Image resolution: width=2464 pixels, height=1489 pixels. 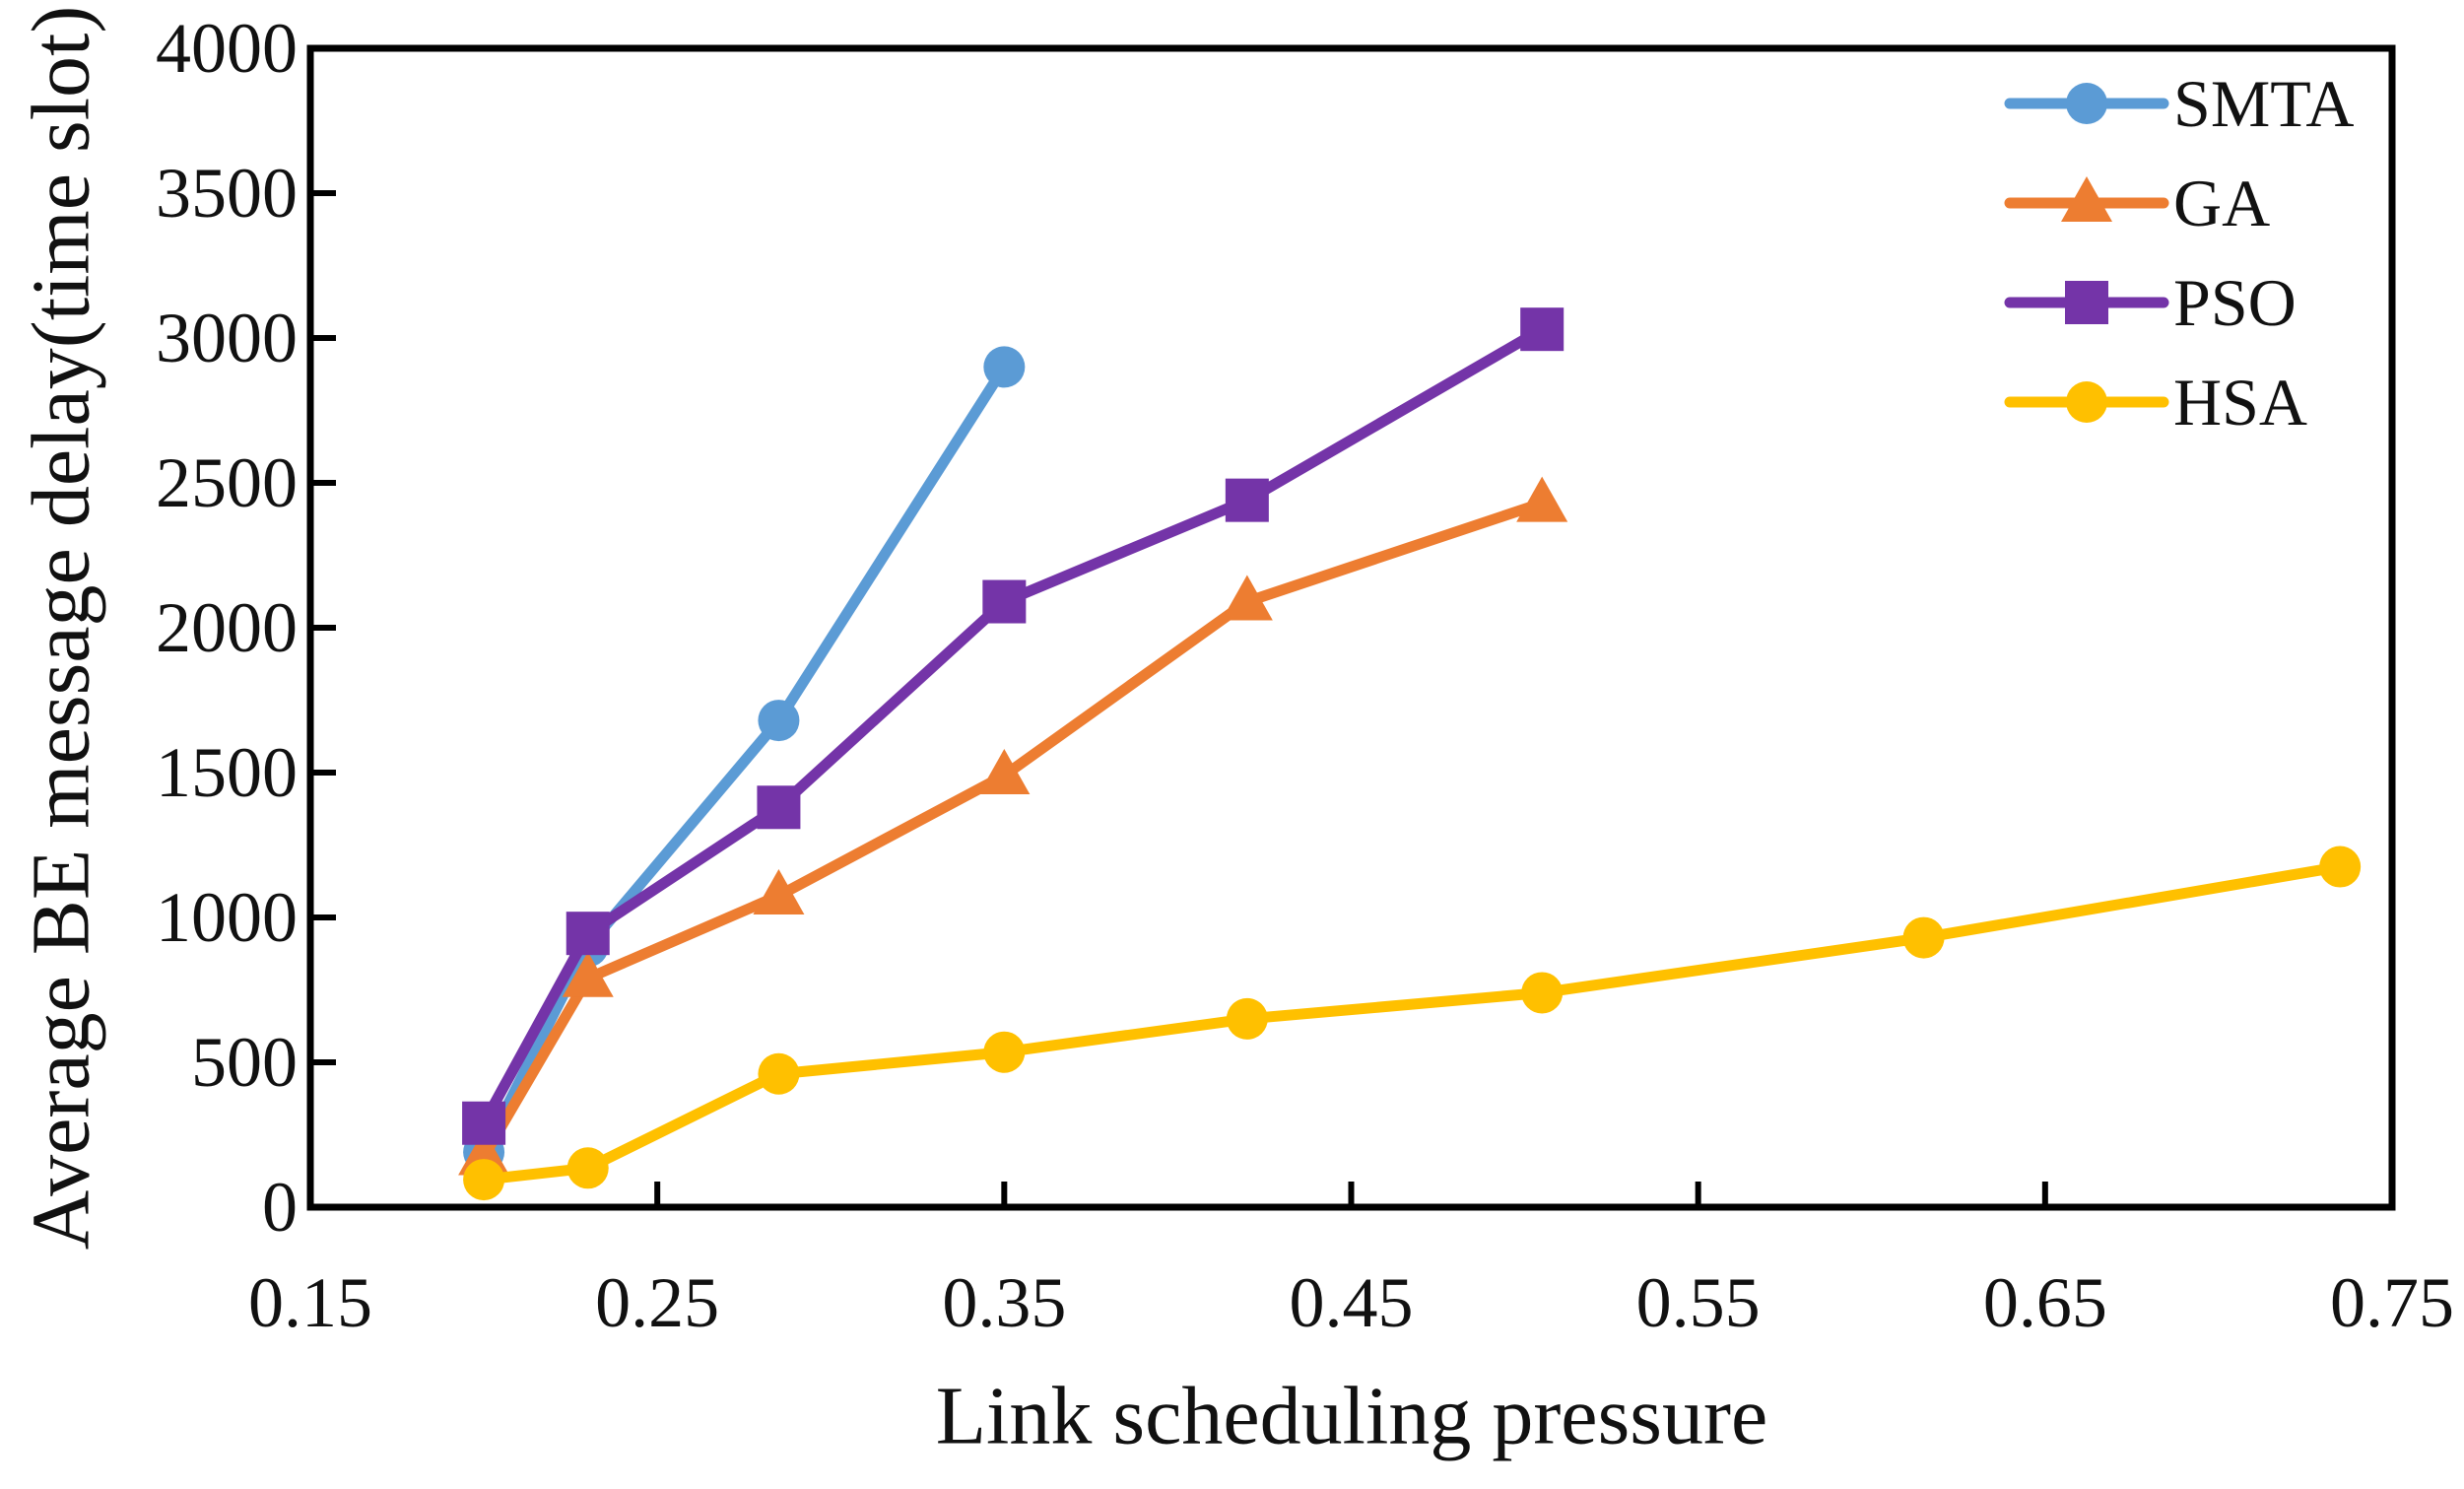 I want to click on y-tick-label: 1000, so click(x=227, y=917).